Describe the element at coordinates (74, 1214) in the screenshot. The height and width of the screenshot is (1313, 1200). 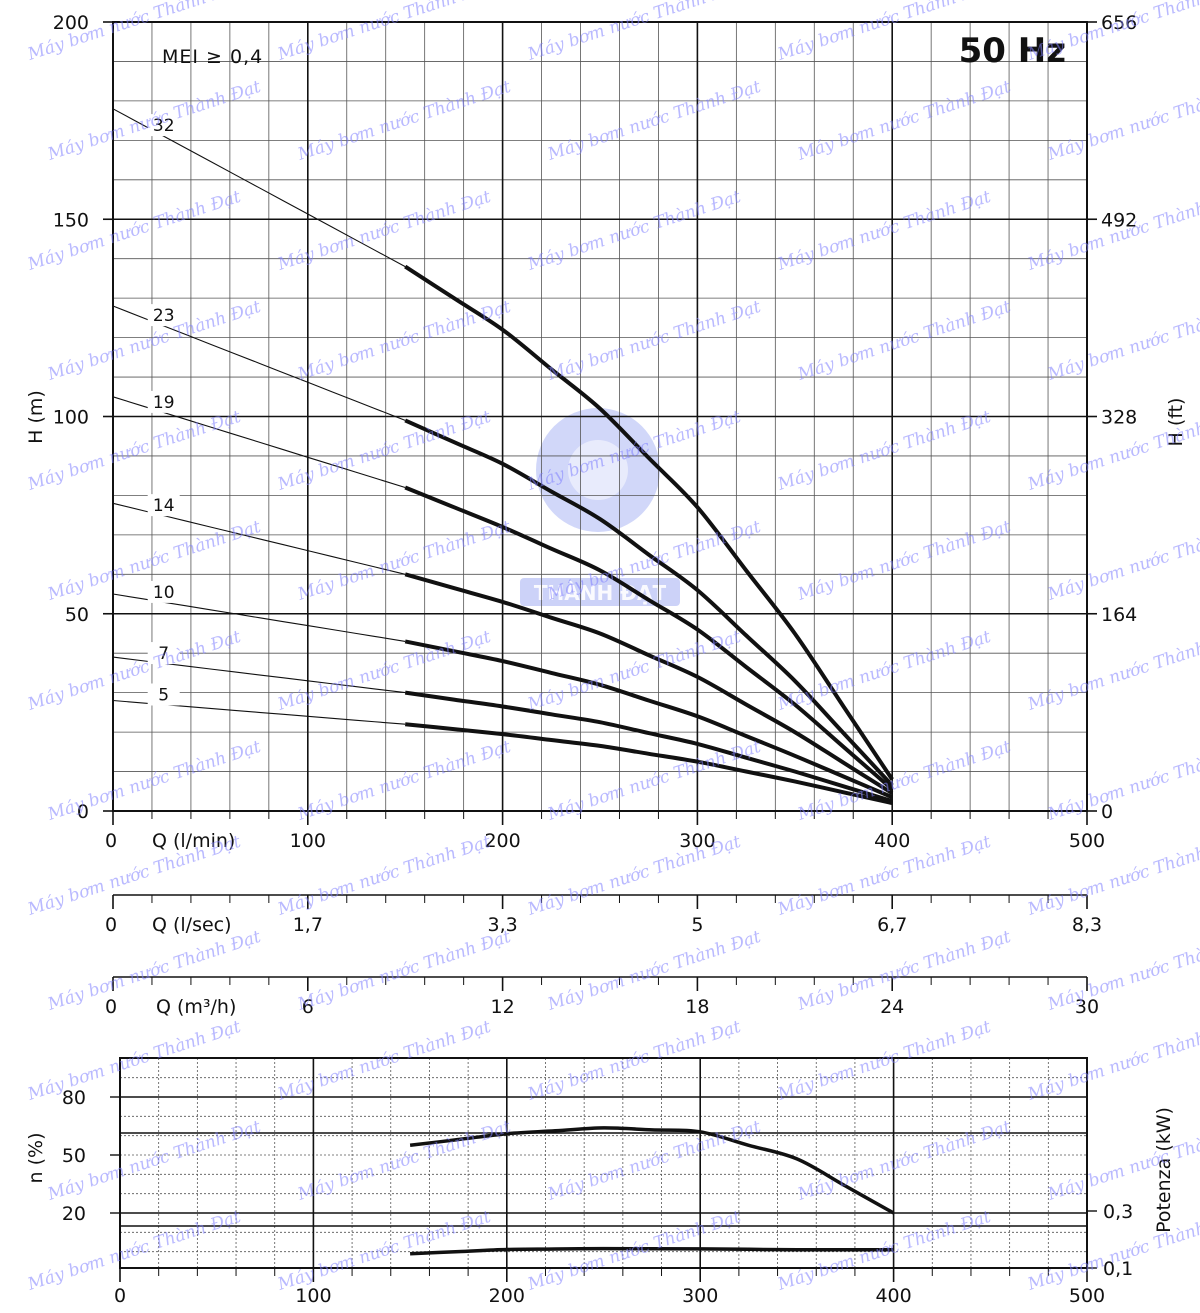
I see `eff-ytick-label: 20` at that location.